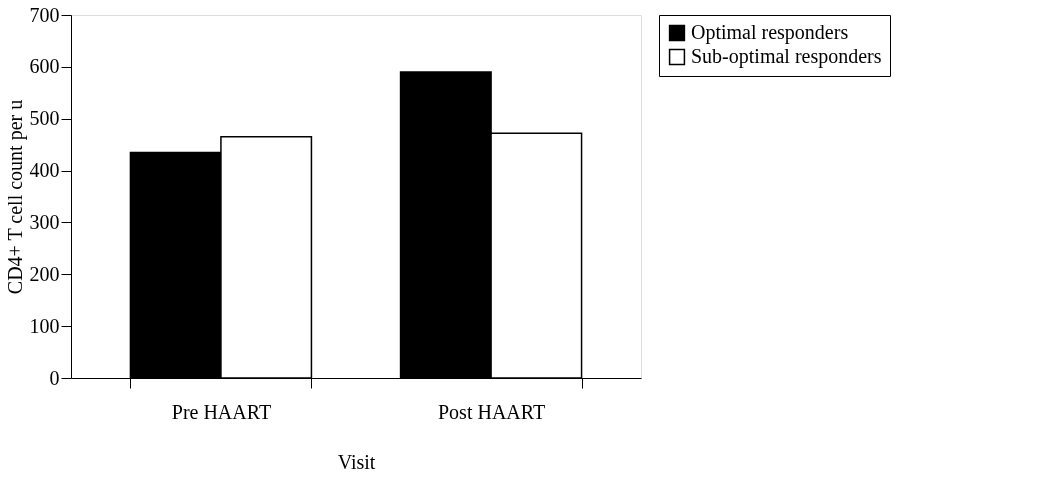 The image size is (1040, 504). I want to click on y-tick-label: 200, so click(44, 273).